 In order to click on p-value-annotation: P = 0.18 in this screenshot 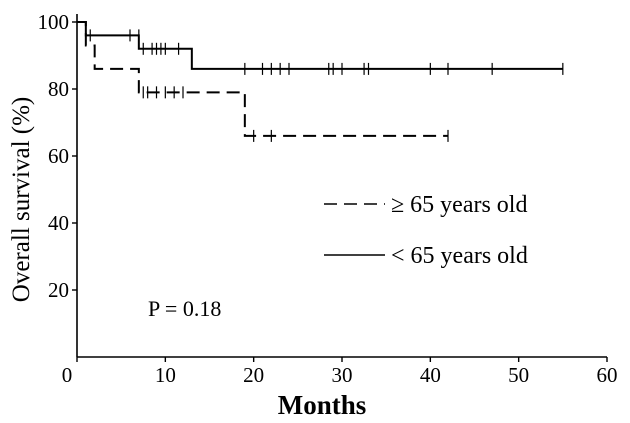, I will do `click(184, 308)`.